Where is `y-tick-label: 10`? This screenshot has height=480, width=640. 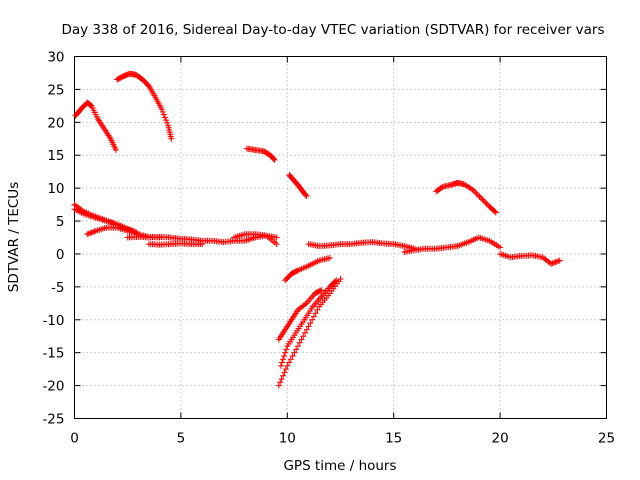
y-tick-label: 10 is located at coordinates (55, 189).